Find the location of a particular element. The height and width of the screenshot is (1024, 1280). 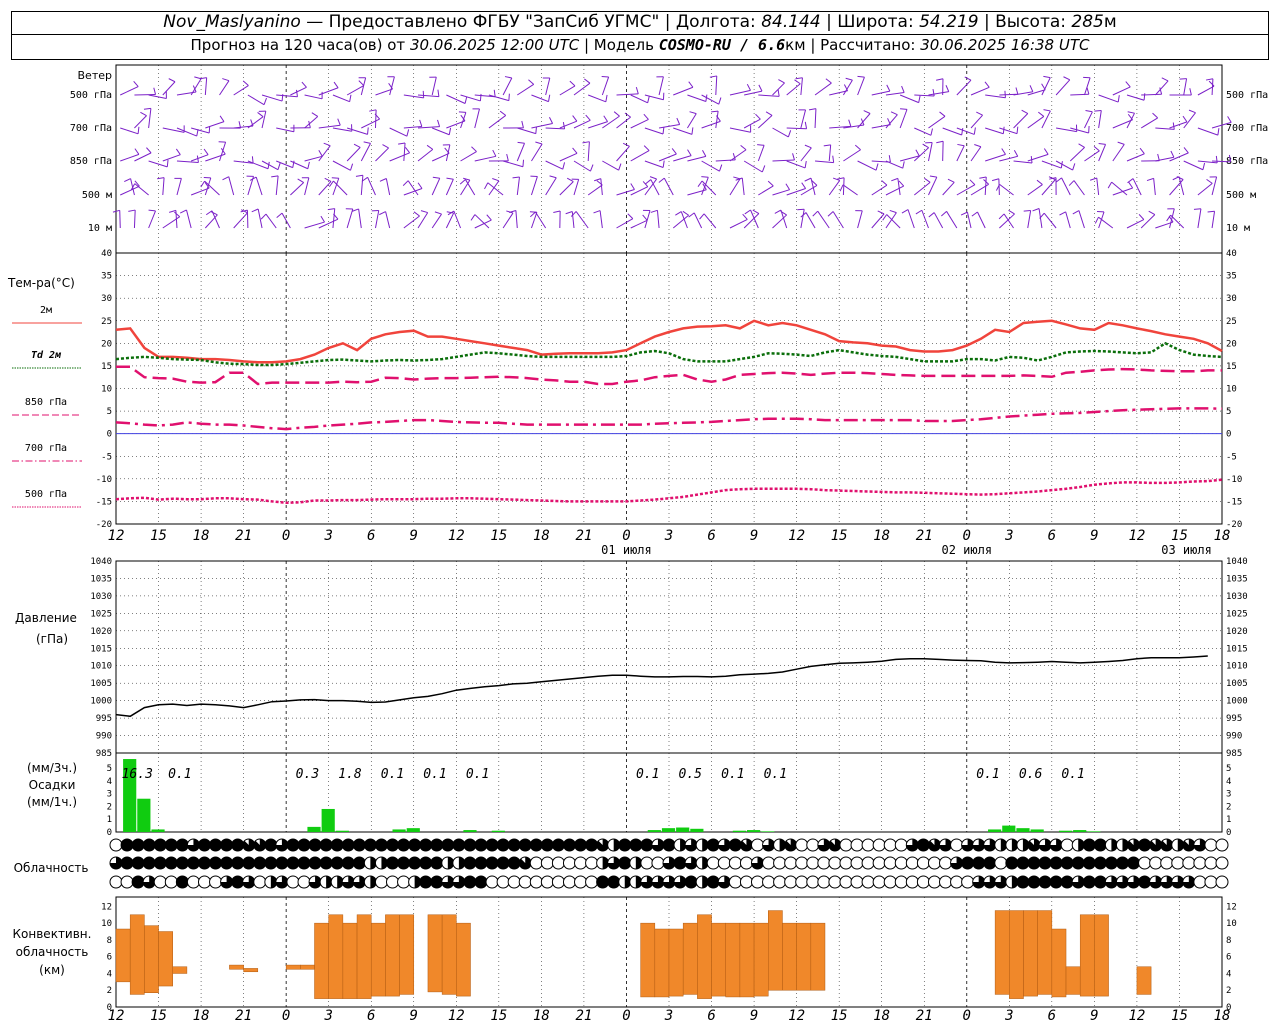

precip-title-line: Осадки is located at coordinates (52, 785).